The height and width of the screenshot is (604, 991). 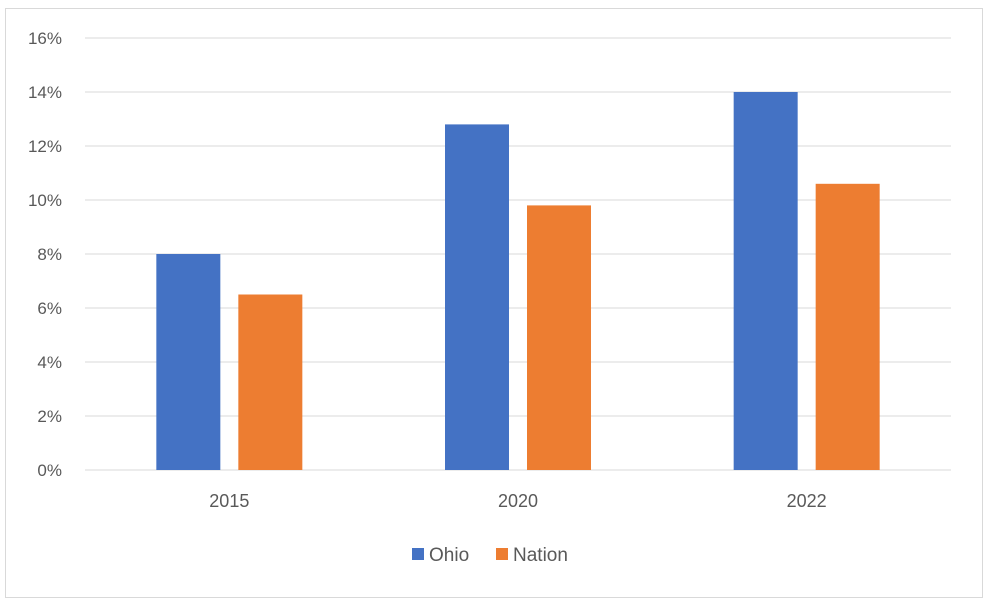 What do you see at coordinates (49, 362) in the screenshot?
I see `y-tick-label: 4%` at bounding box center [49, 362].